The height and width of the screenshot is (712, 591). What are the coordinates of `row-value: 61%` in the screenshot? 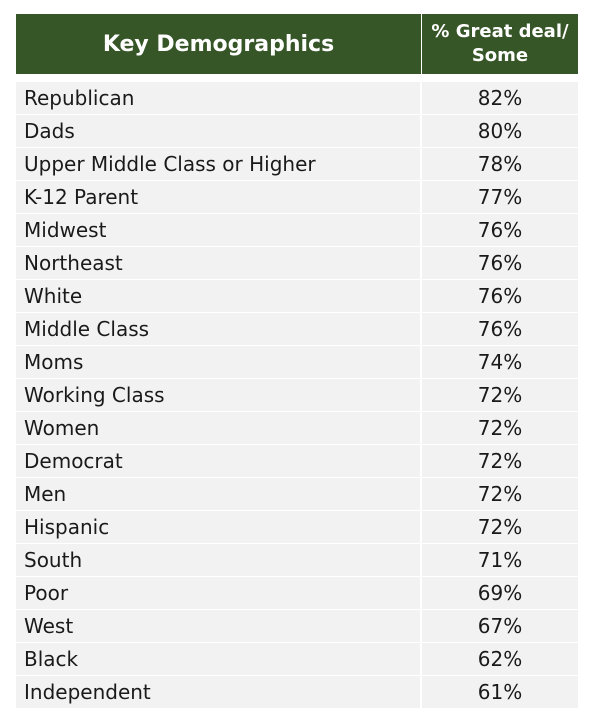 It's located at (500, 692).